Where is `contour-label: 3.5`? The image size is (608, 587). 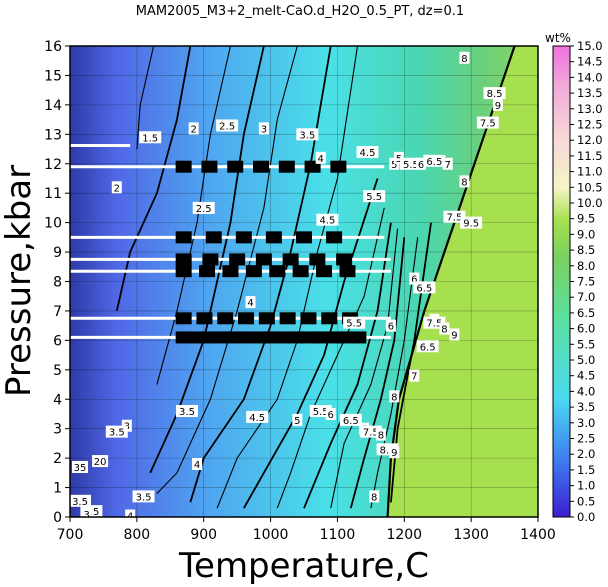 contour-label: 3.5 is located at coordinates (144, 497).